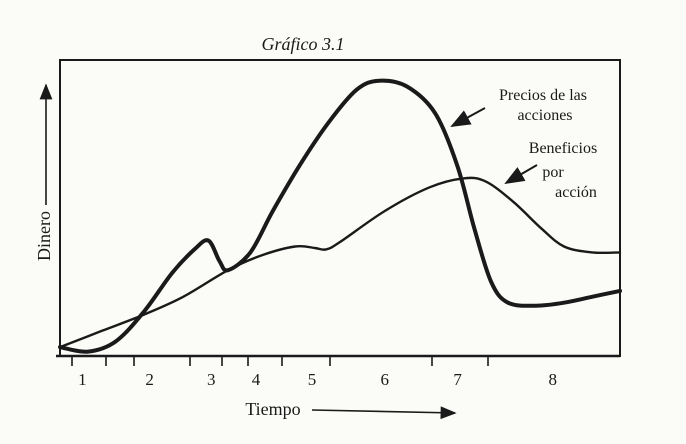 The width and height of the screenshot is (686, 444). What do you see at coordinates (280, 361) in the screenshot?
I see `x-axis-ticks` at bounding box center [280, 361].